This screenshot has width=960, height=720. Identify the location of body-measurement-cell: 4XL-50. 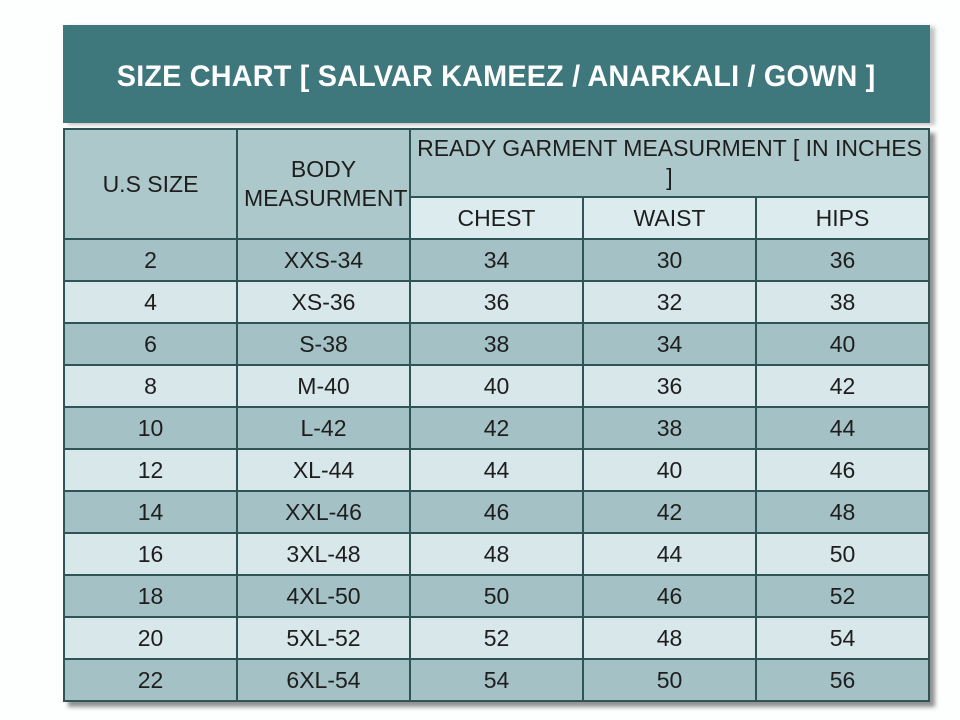
(323, 596).